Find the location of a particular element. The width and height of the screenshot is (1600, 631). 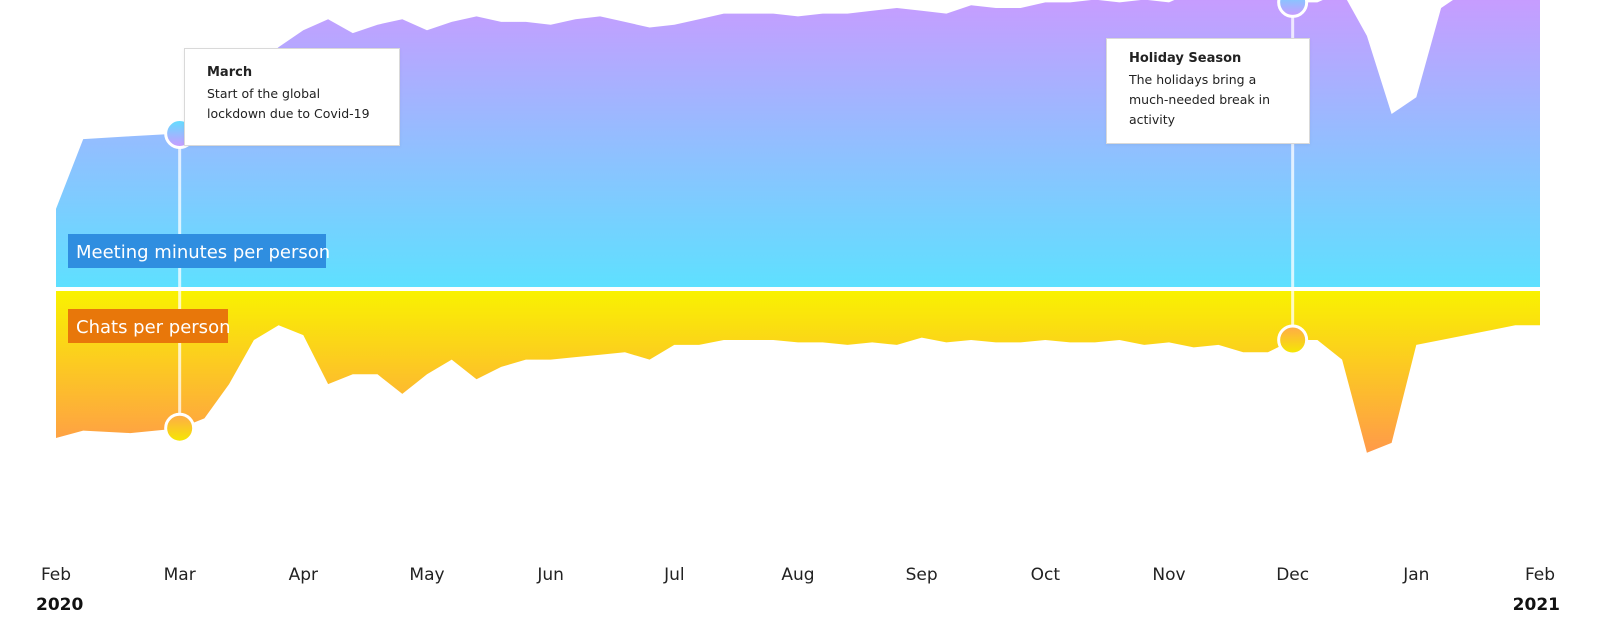

x-tick-label: Nov is located at coordinates (1168, 575).